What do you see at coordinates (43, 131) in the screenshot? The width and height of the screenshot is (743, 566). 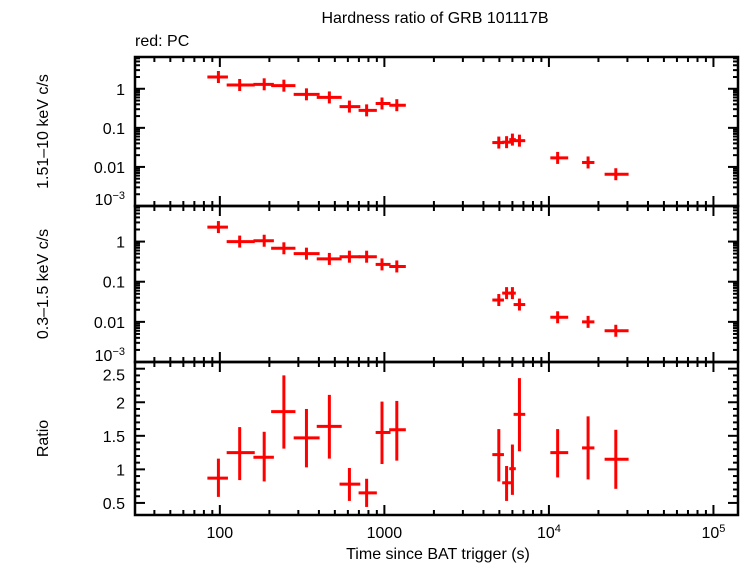 I see `y-axis-label-0: 1.51–10 keV c/s` at bounding box center [43, 131].